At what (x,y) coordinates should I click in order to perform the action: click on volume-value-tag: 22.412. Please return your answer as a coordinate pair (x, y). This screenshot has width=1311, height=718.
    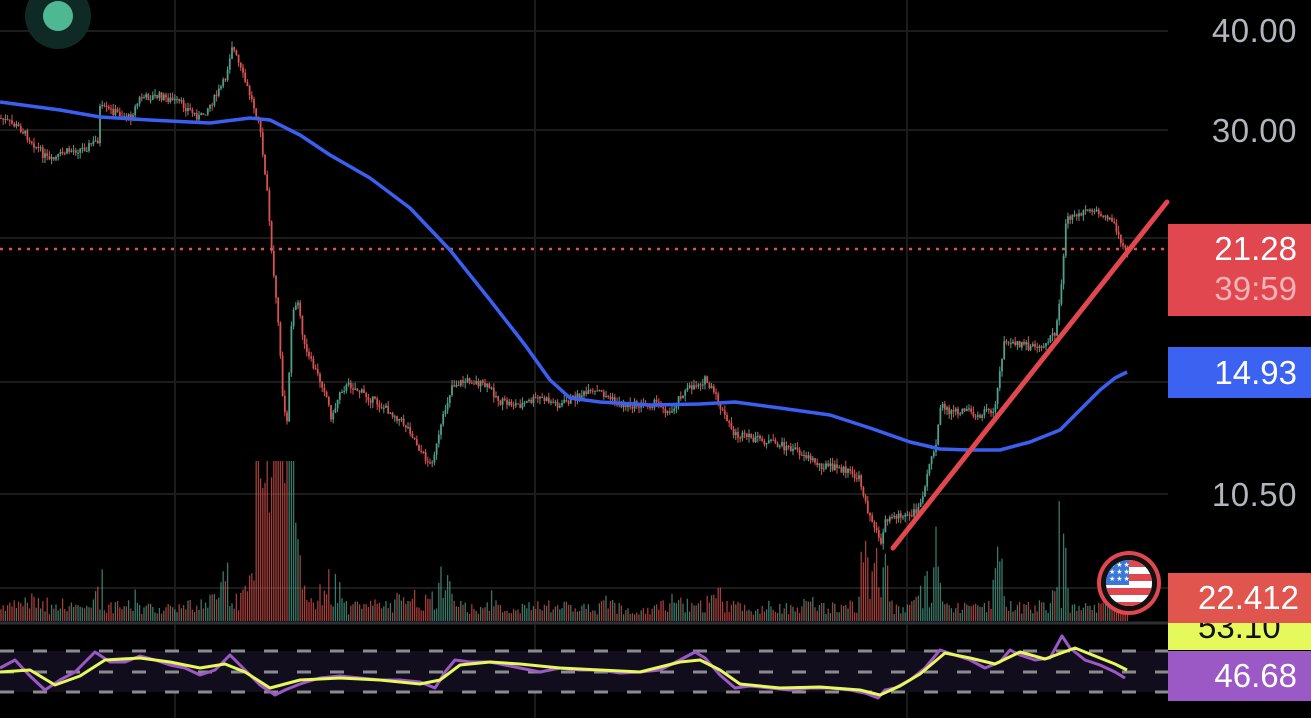
    Looking at the image, I should click on (1239, 598).